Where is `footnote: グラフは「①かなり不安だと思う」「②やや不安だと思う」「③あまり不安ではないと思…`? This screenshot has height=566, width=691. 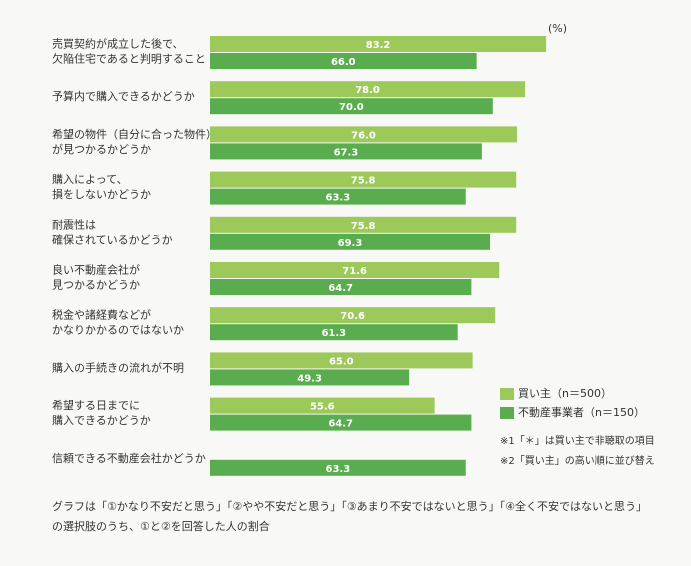
footnote: グラフは「①かなり不安だと思う」「②やや不安だと思う」「③あまり不安ではないと思… is located at coordinates (349, 516).